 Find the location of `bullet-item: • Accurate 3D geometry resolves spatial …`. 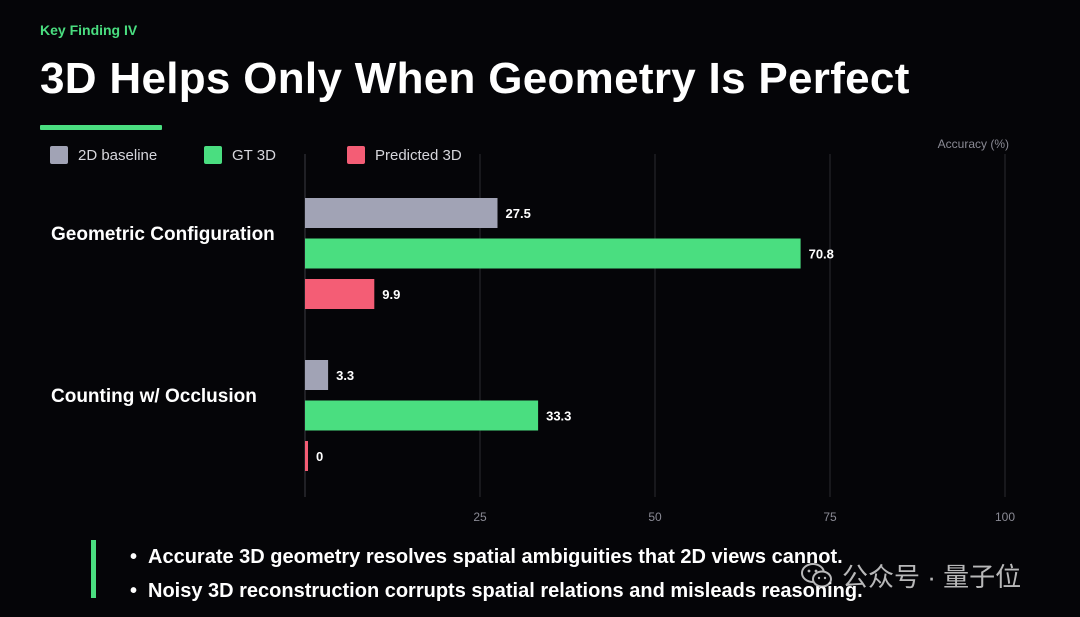

bullet-item: • Accurate 3D geometry resolves spatial … is located at coordinates (496, 557).